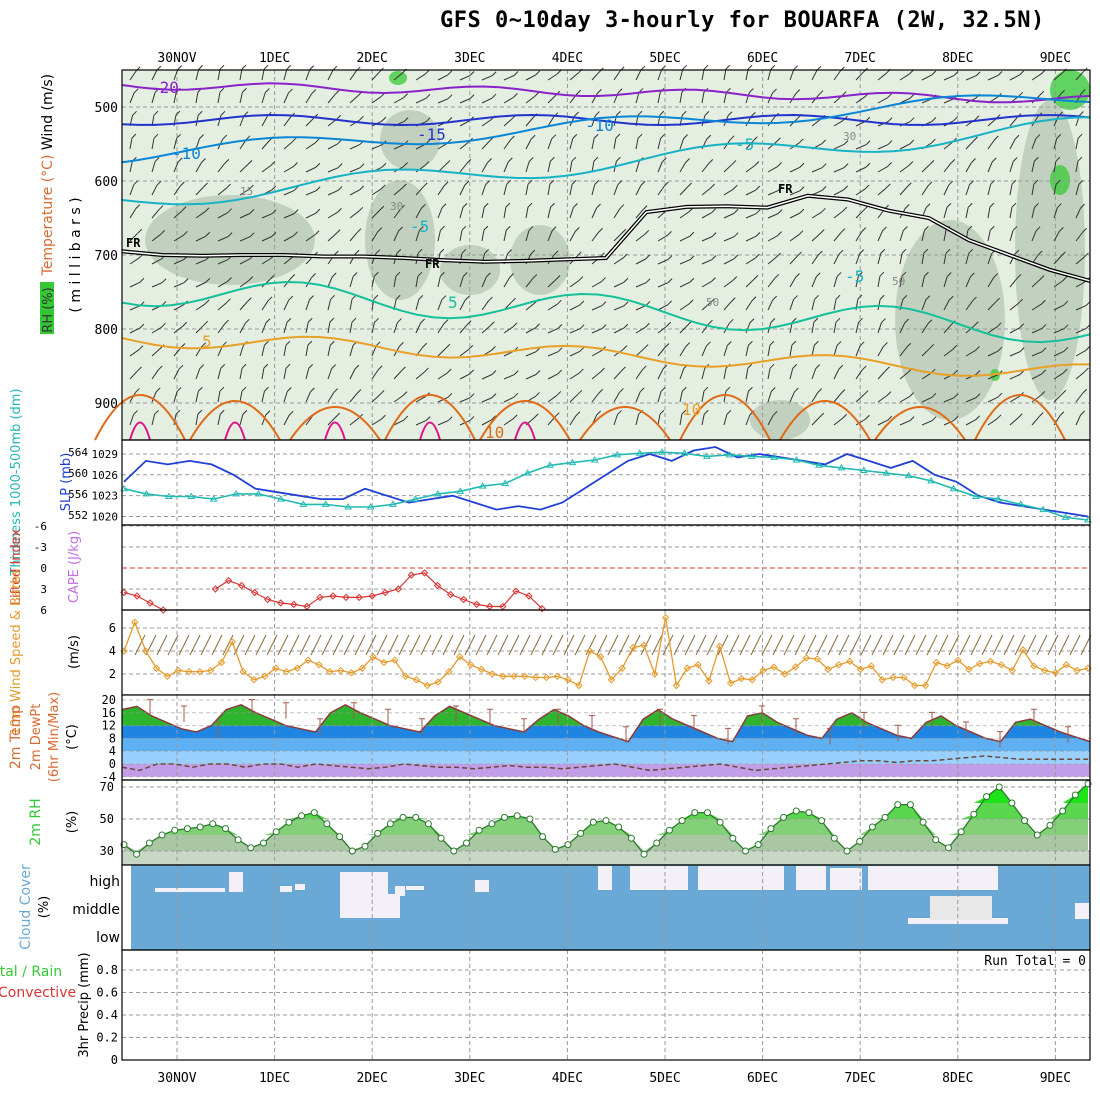 The width and height of the screenshot is (1100, 1100). Describe the element at coordinates (207, 341) in the screenshot. I see `contour-label: 5` at that location.